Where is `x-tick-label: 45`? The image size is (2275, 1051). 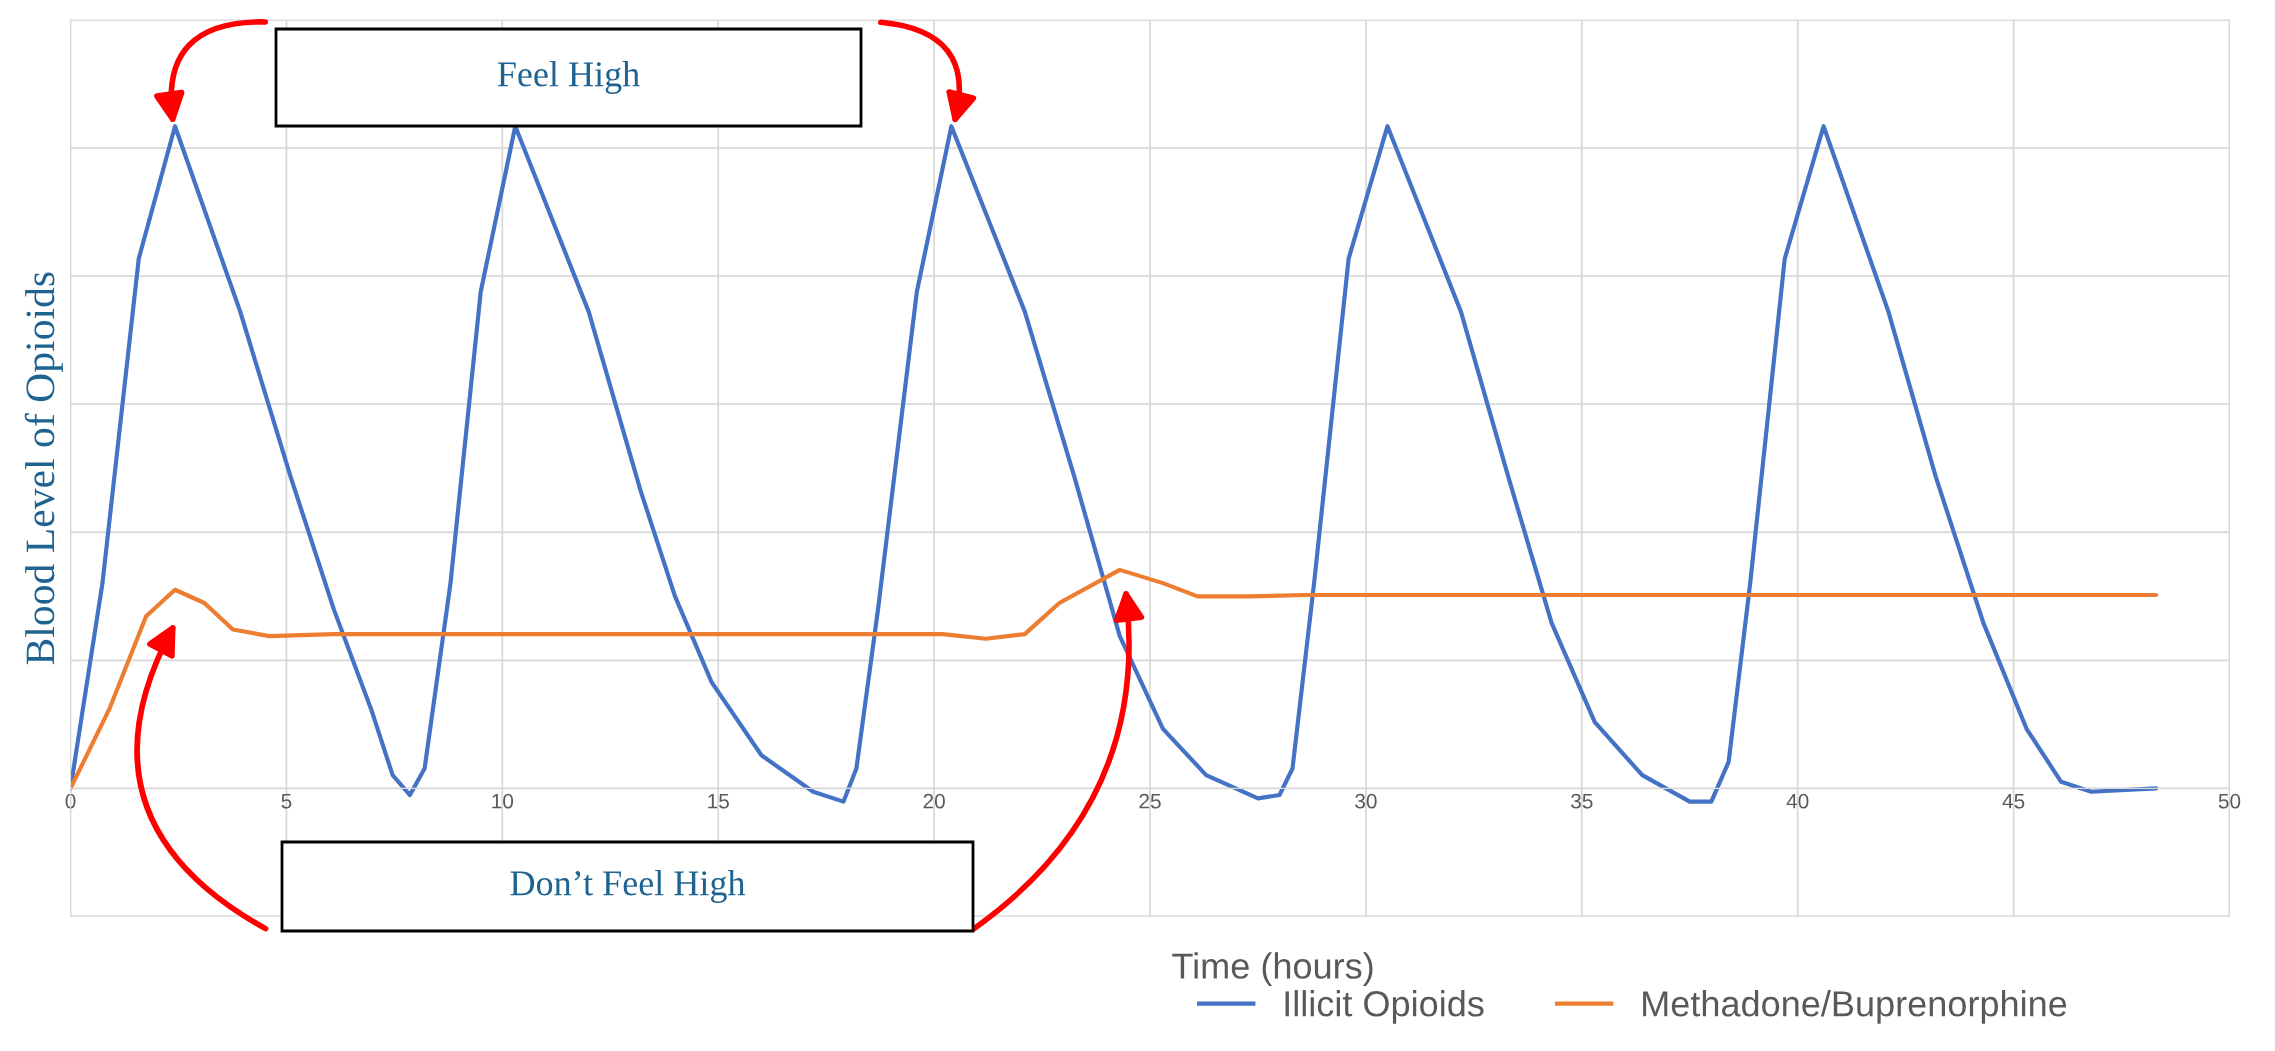
x-tick-label: 45 is located at coordinates (2013, 801).